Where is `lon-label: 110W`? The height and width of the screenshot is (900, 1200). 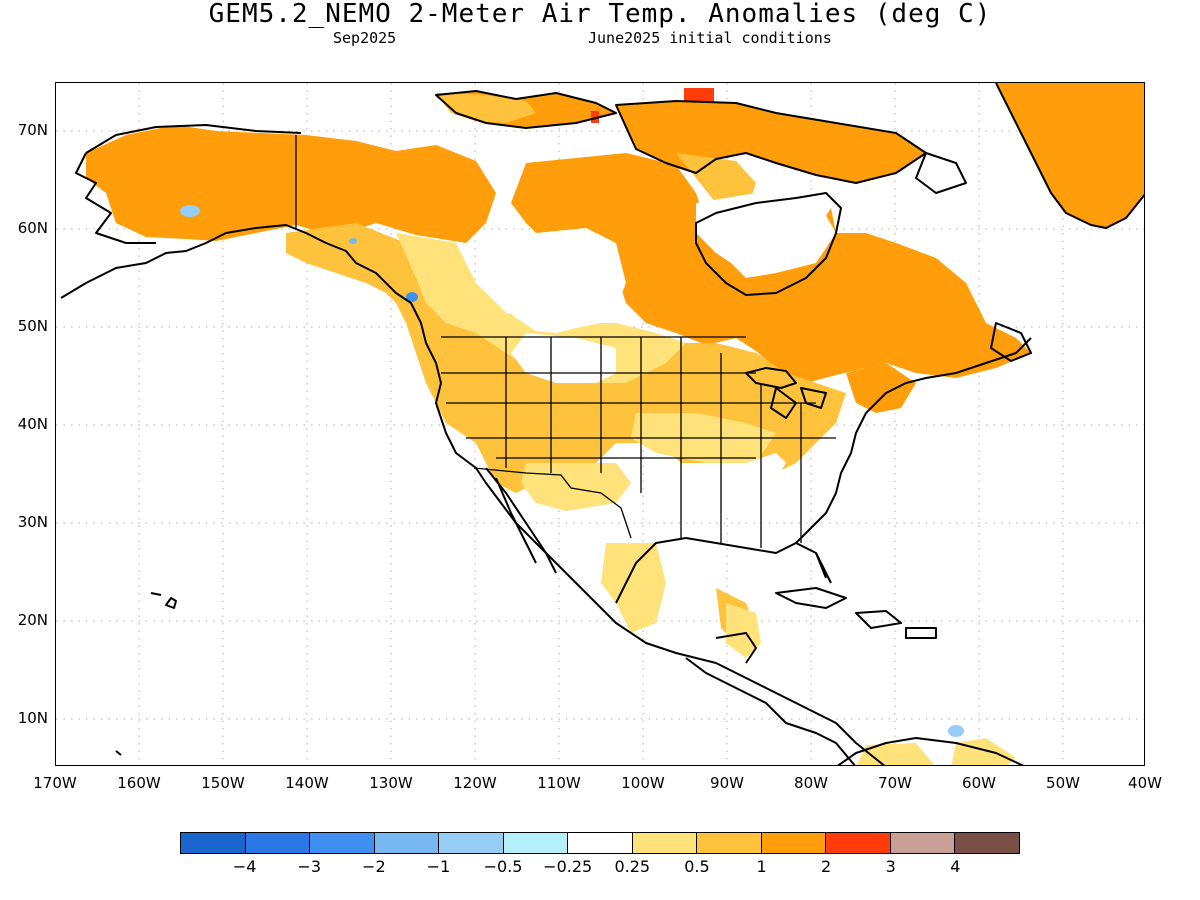
lon-label: 110W is located at coordinates (559, 783).